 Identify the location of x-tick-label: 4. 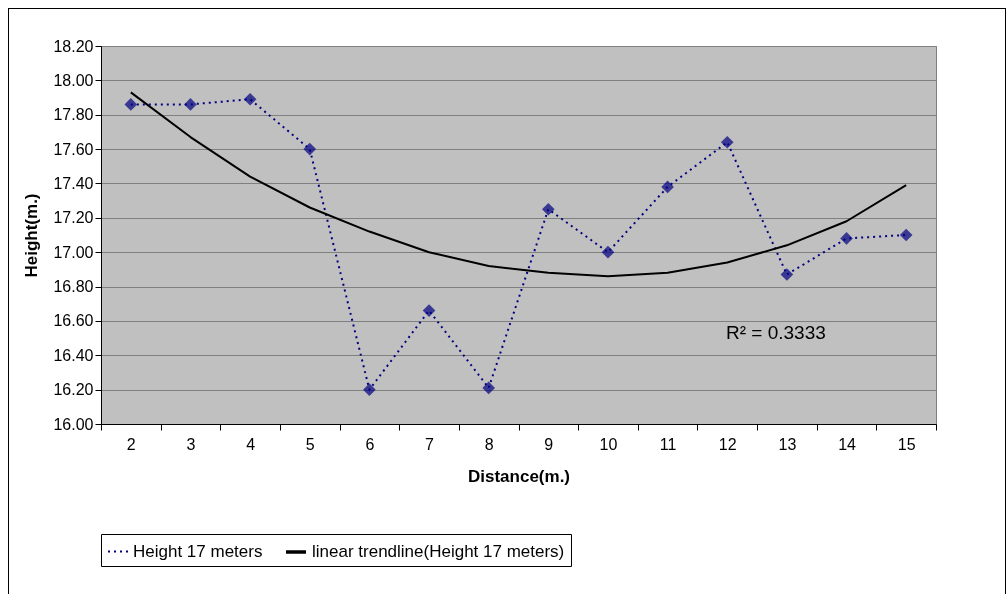
(251, 444).